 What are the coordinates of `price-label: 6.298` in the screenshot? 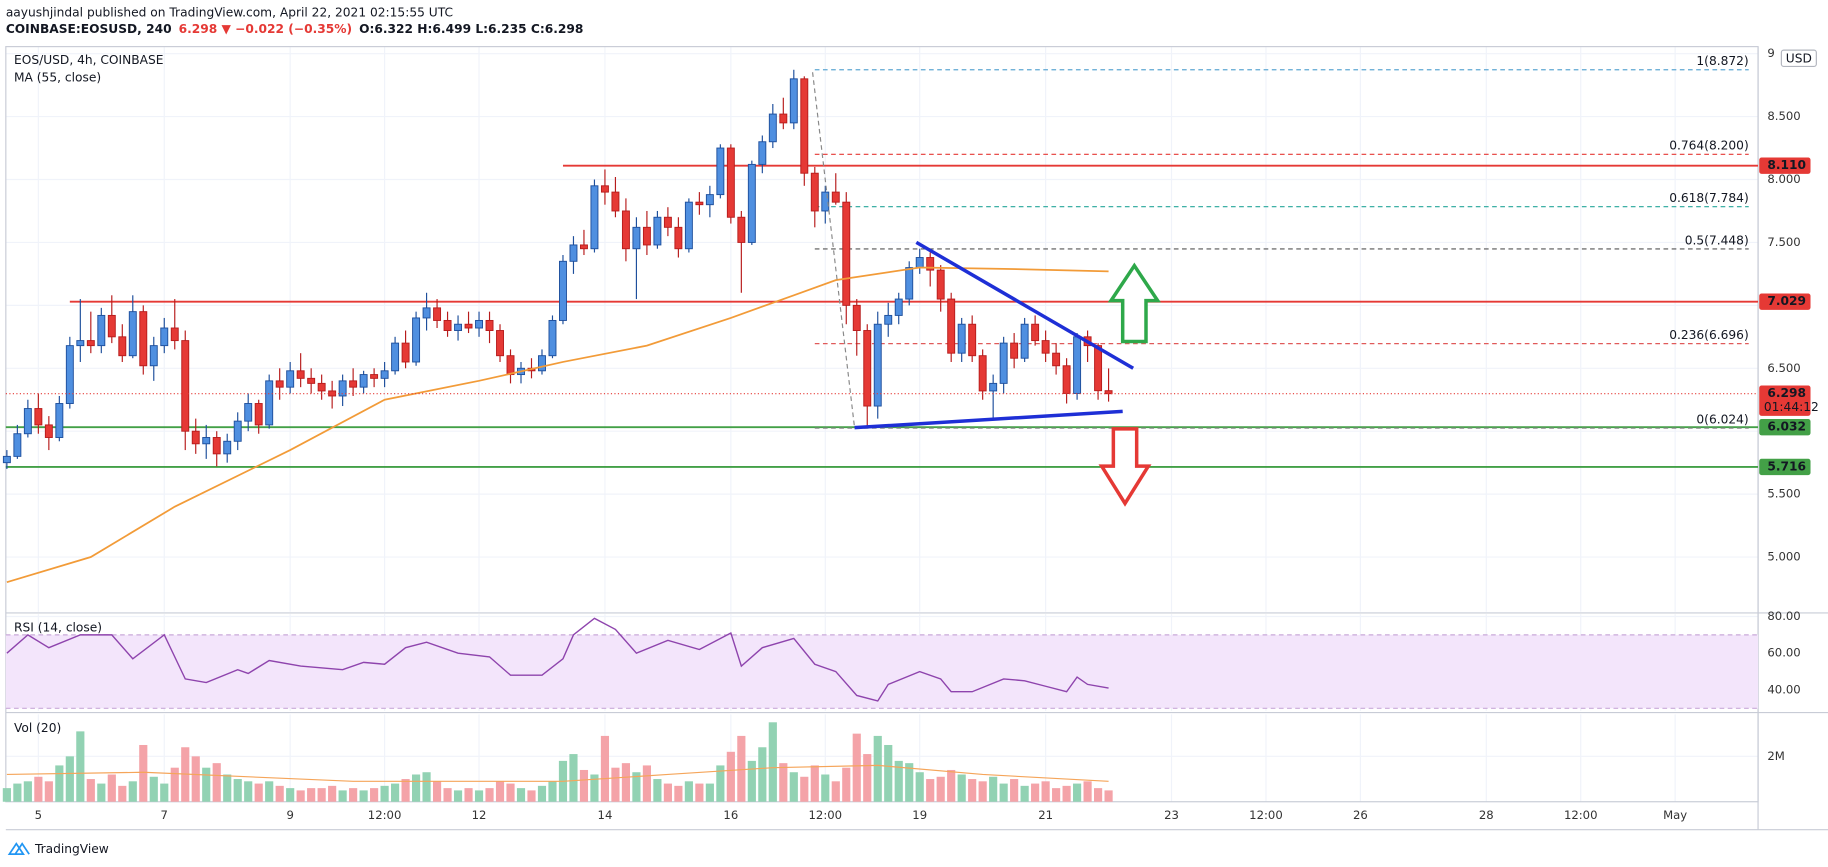 It's located at (1786, 393).